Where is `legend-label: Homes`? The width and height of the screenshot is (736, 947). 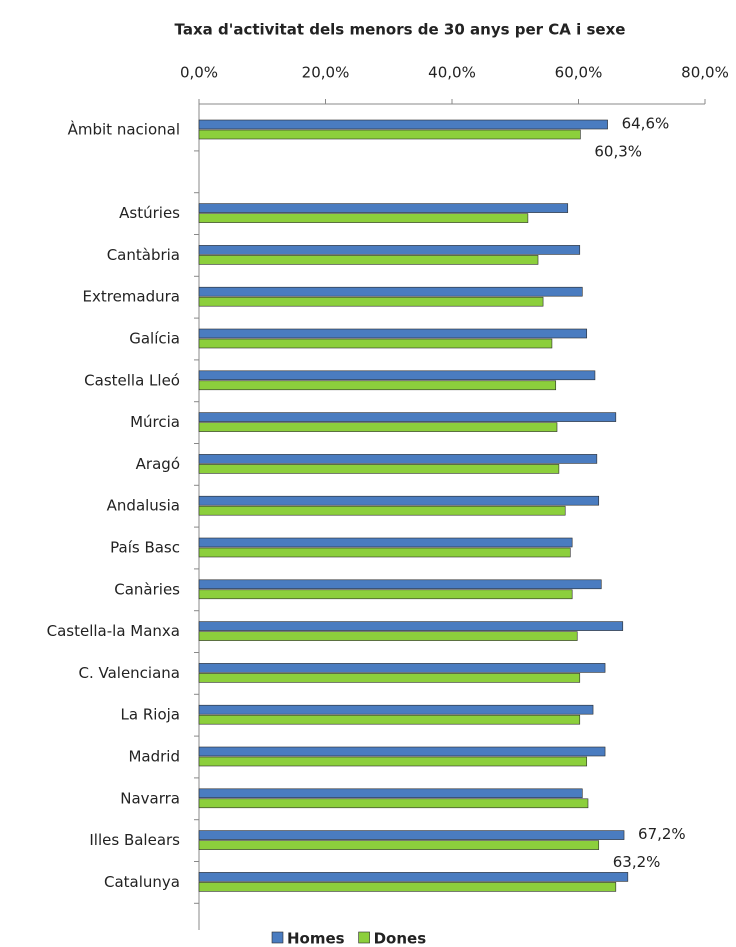
legend-label: Homes is located at coordinates (316, 938).